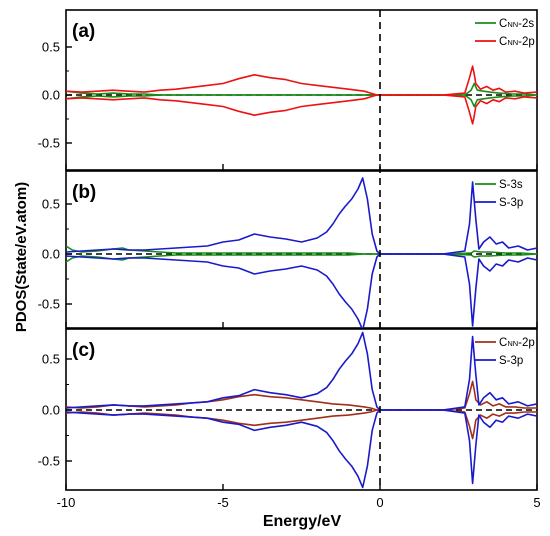 The height and width of the screenshot is (536, 550). What do you see at coordinates (499, 194) in the screenshot?
I see `legend: S-3s S-3p` at bounding box center [499, 194].